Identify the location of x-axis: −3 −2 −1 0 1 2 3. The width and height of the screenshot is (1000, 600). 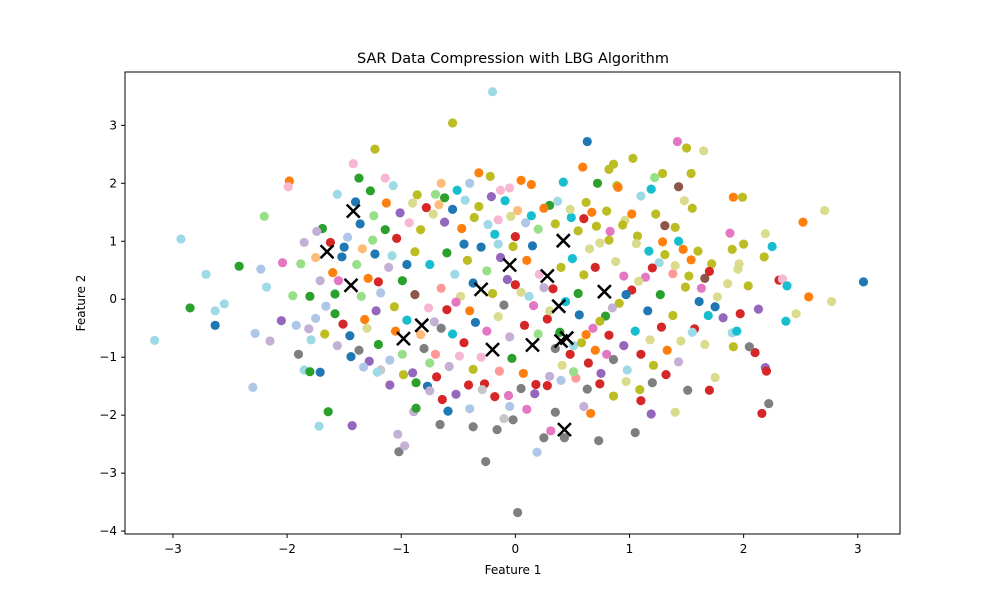
(513, 545).